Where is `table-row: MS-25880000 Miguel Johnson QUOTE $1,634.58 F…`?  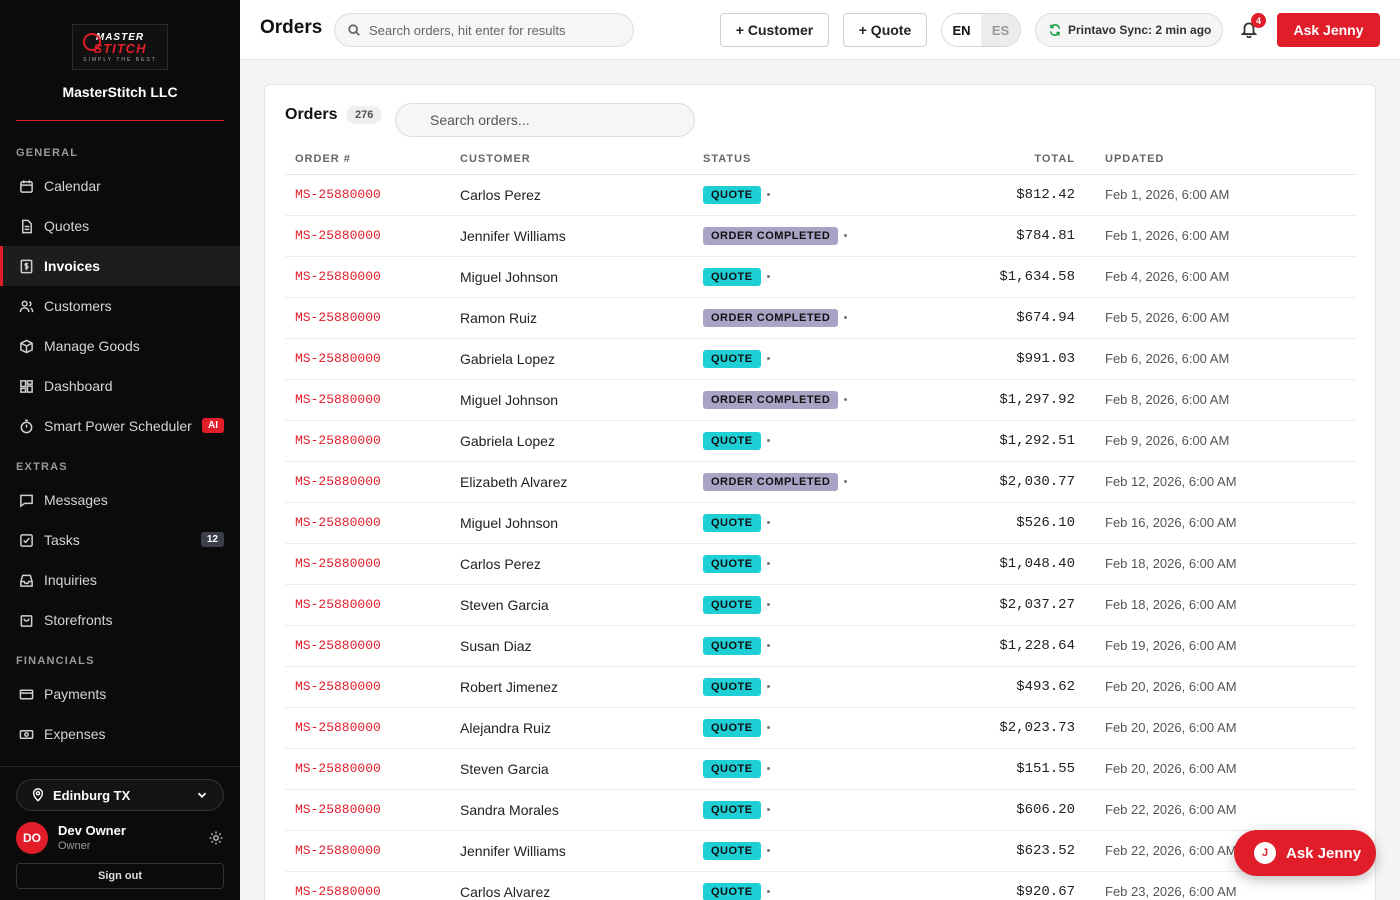
table-row: MS-25880000 Miguel Johnson QUOTE $1,634.58 F… is located at coordinates (820, 277).